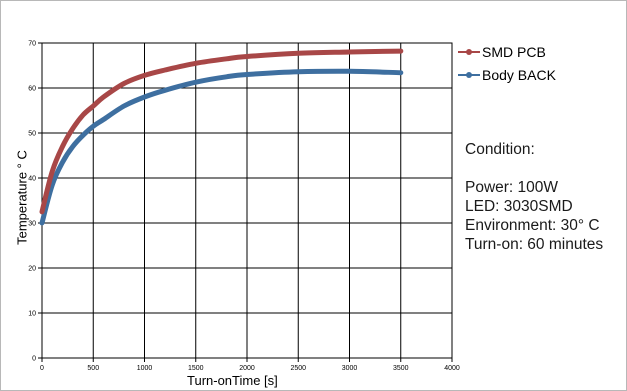  Describe the element at coordinates (469, 75) in the screenshot. I see `legend-swatch-body-back` at that location.